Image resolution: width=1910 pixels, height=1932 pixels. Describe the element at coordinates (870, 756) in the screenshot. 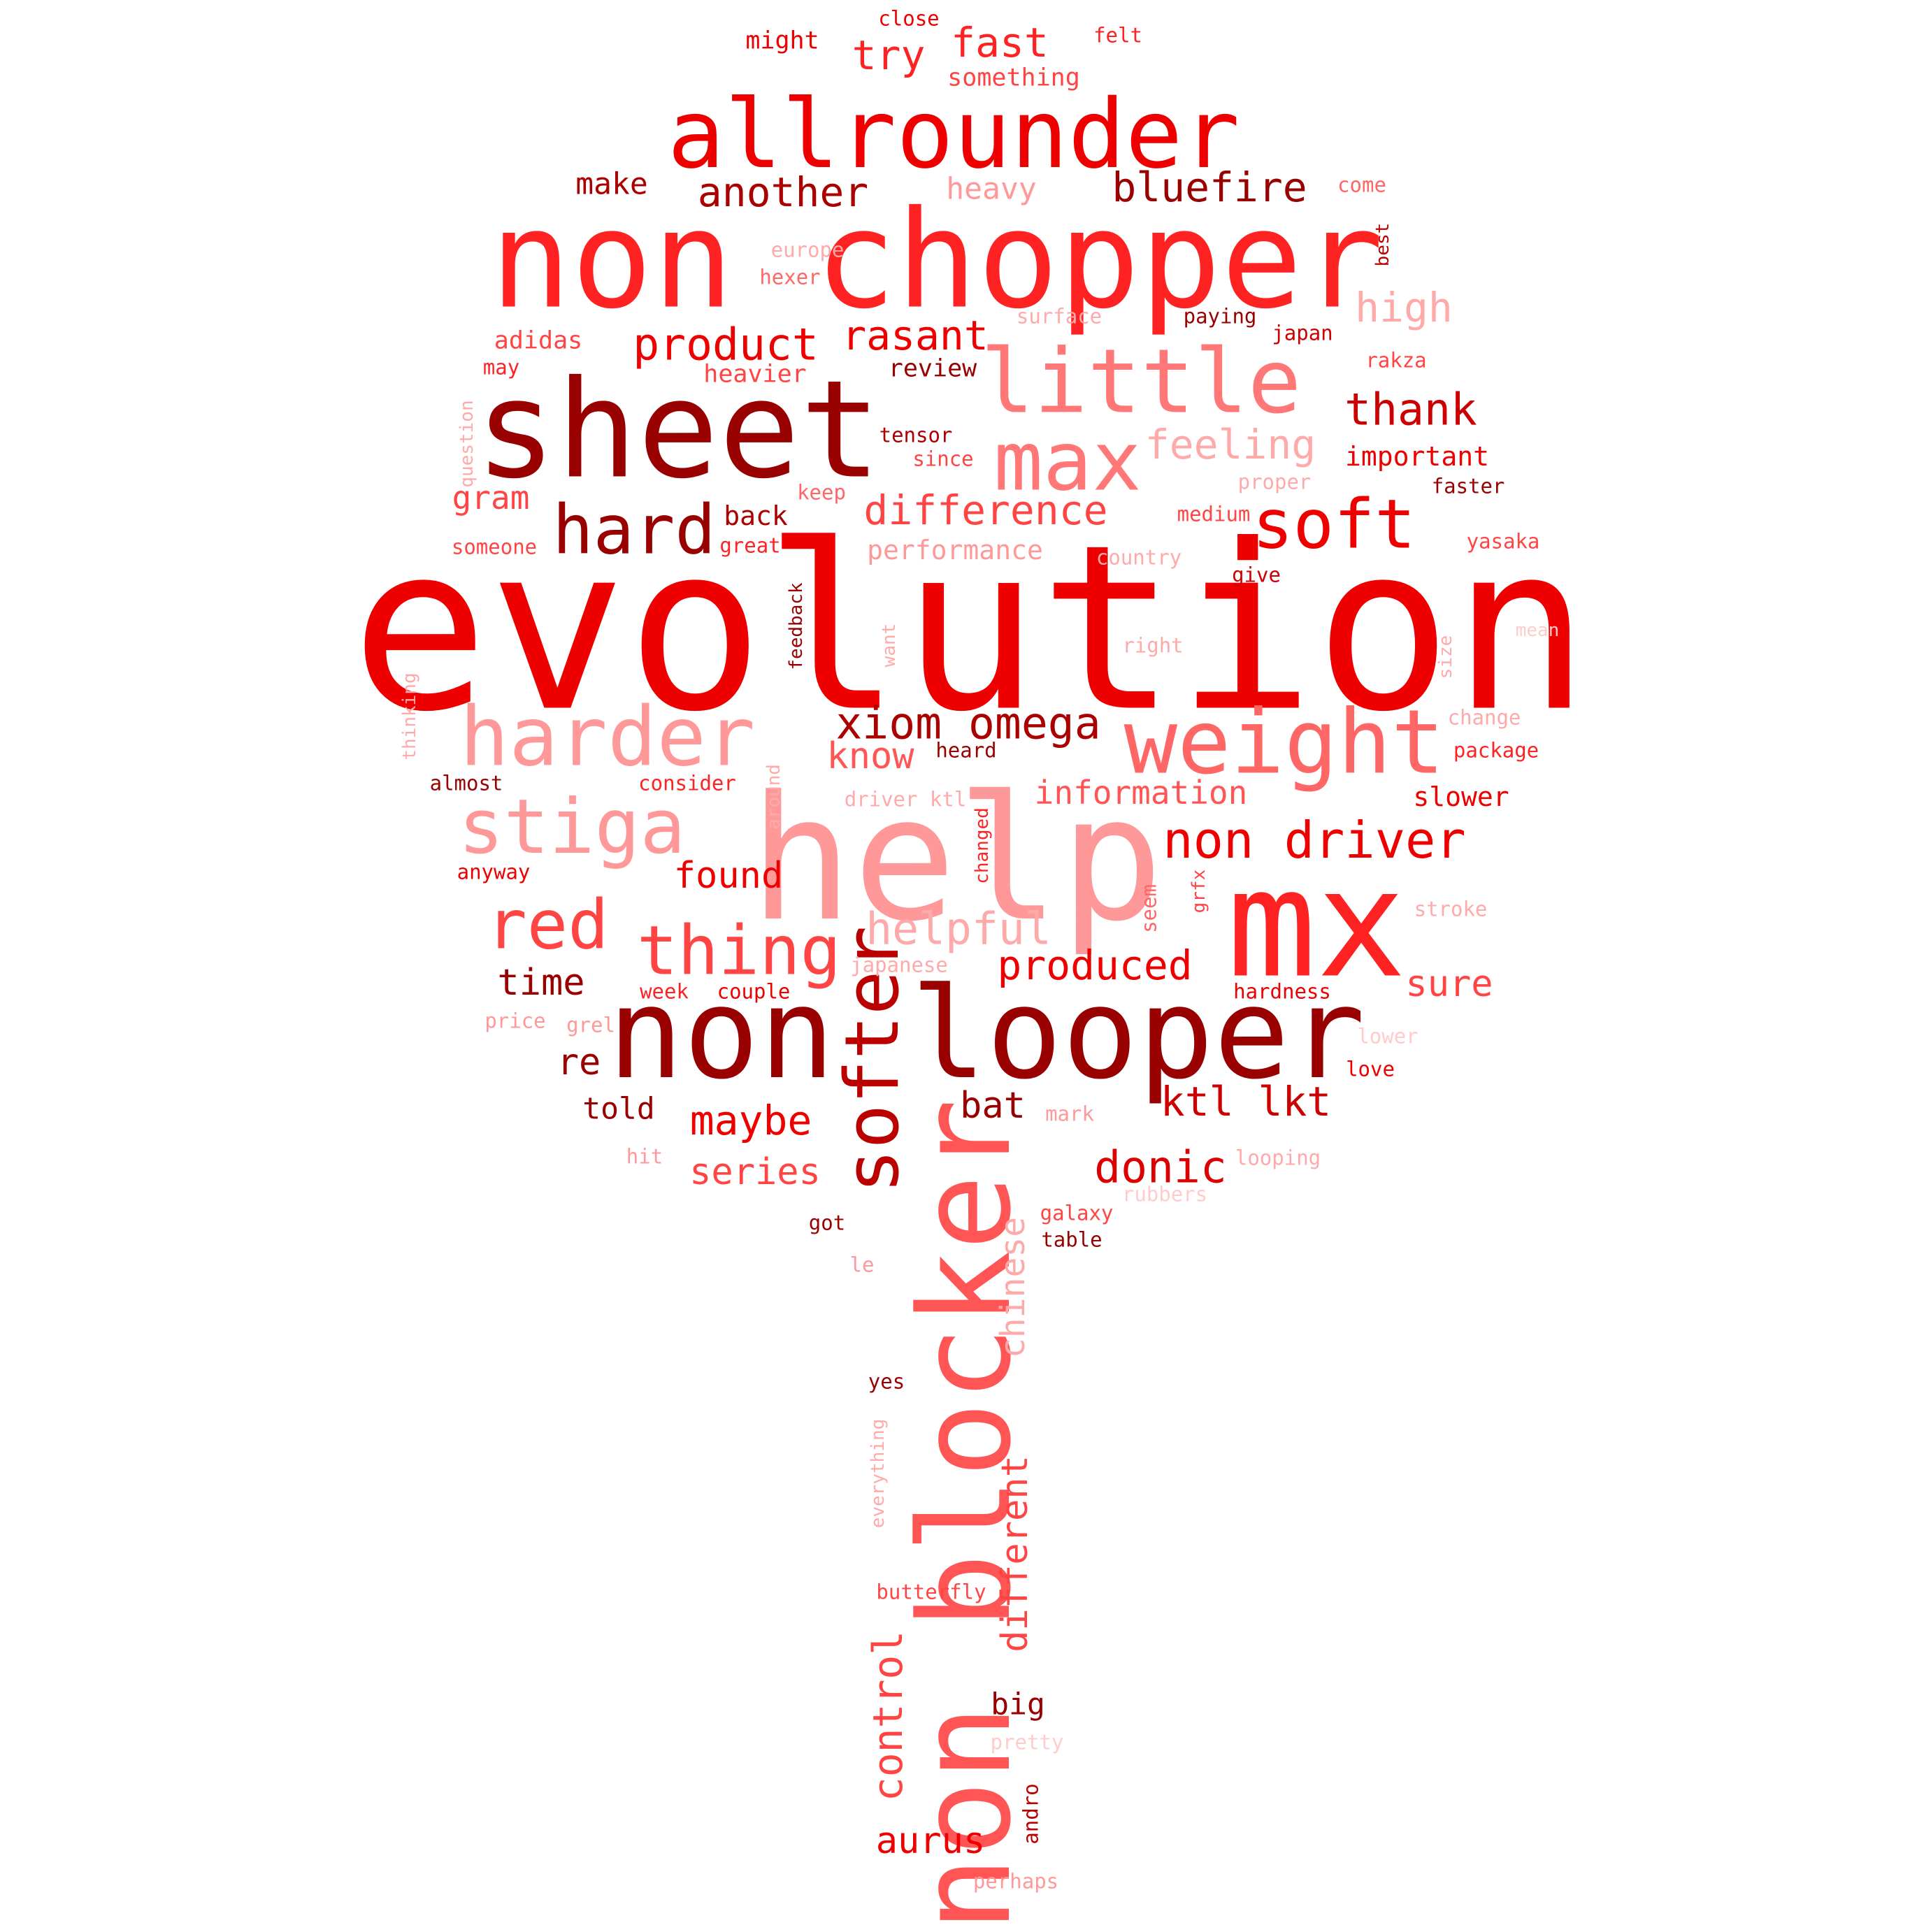

I see `word-know: know` at that location.